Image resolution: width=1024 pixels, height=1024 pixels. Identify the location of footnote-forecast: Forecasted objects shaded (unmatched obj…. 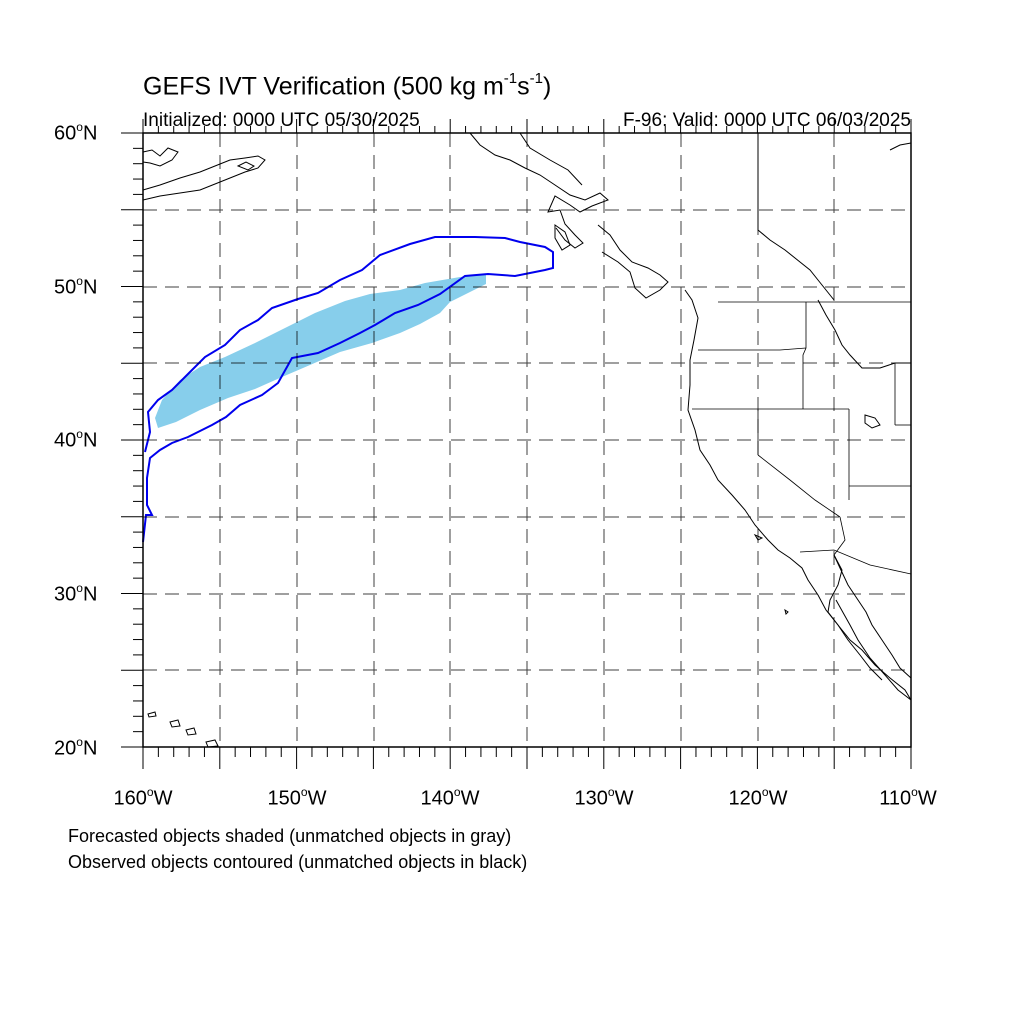
(290, 836).